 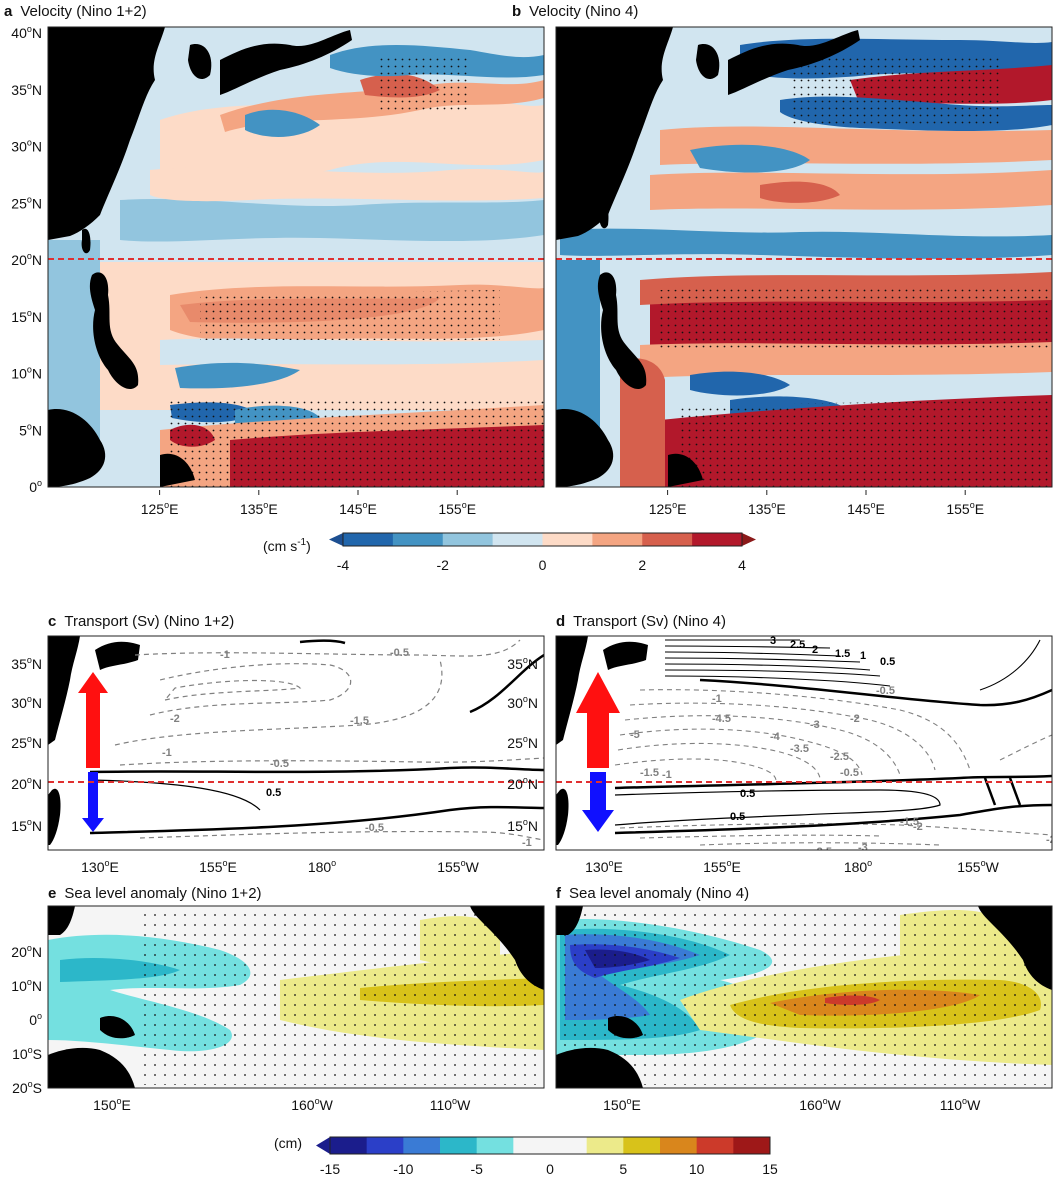 I want to click on land-philippines-d, so click(x=562, y=816).